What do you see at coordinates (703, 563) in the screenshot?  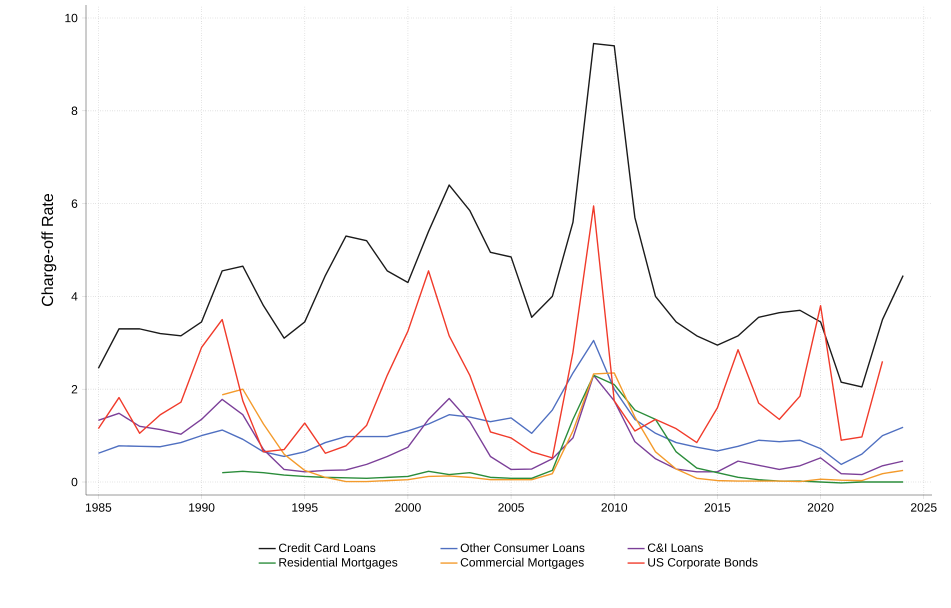 I see `legend-label: US Corporate Bonds` at bounding box center [703, 563].